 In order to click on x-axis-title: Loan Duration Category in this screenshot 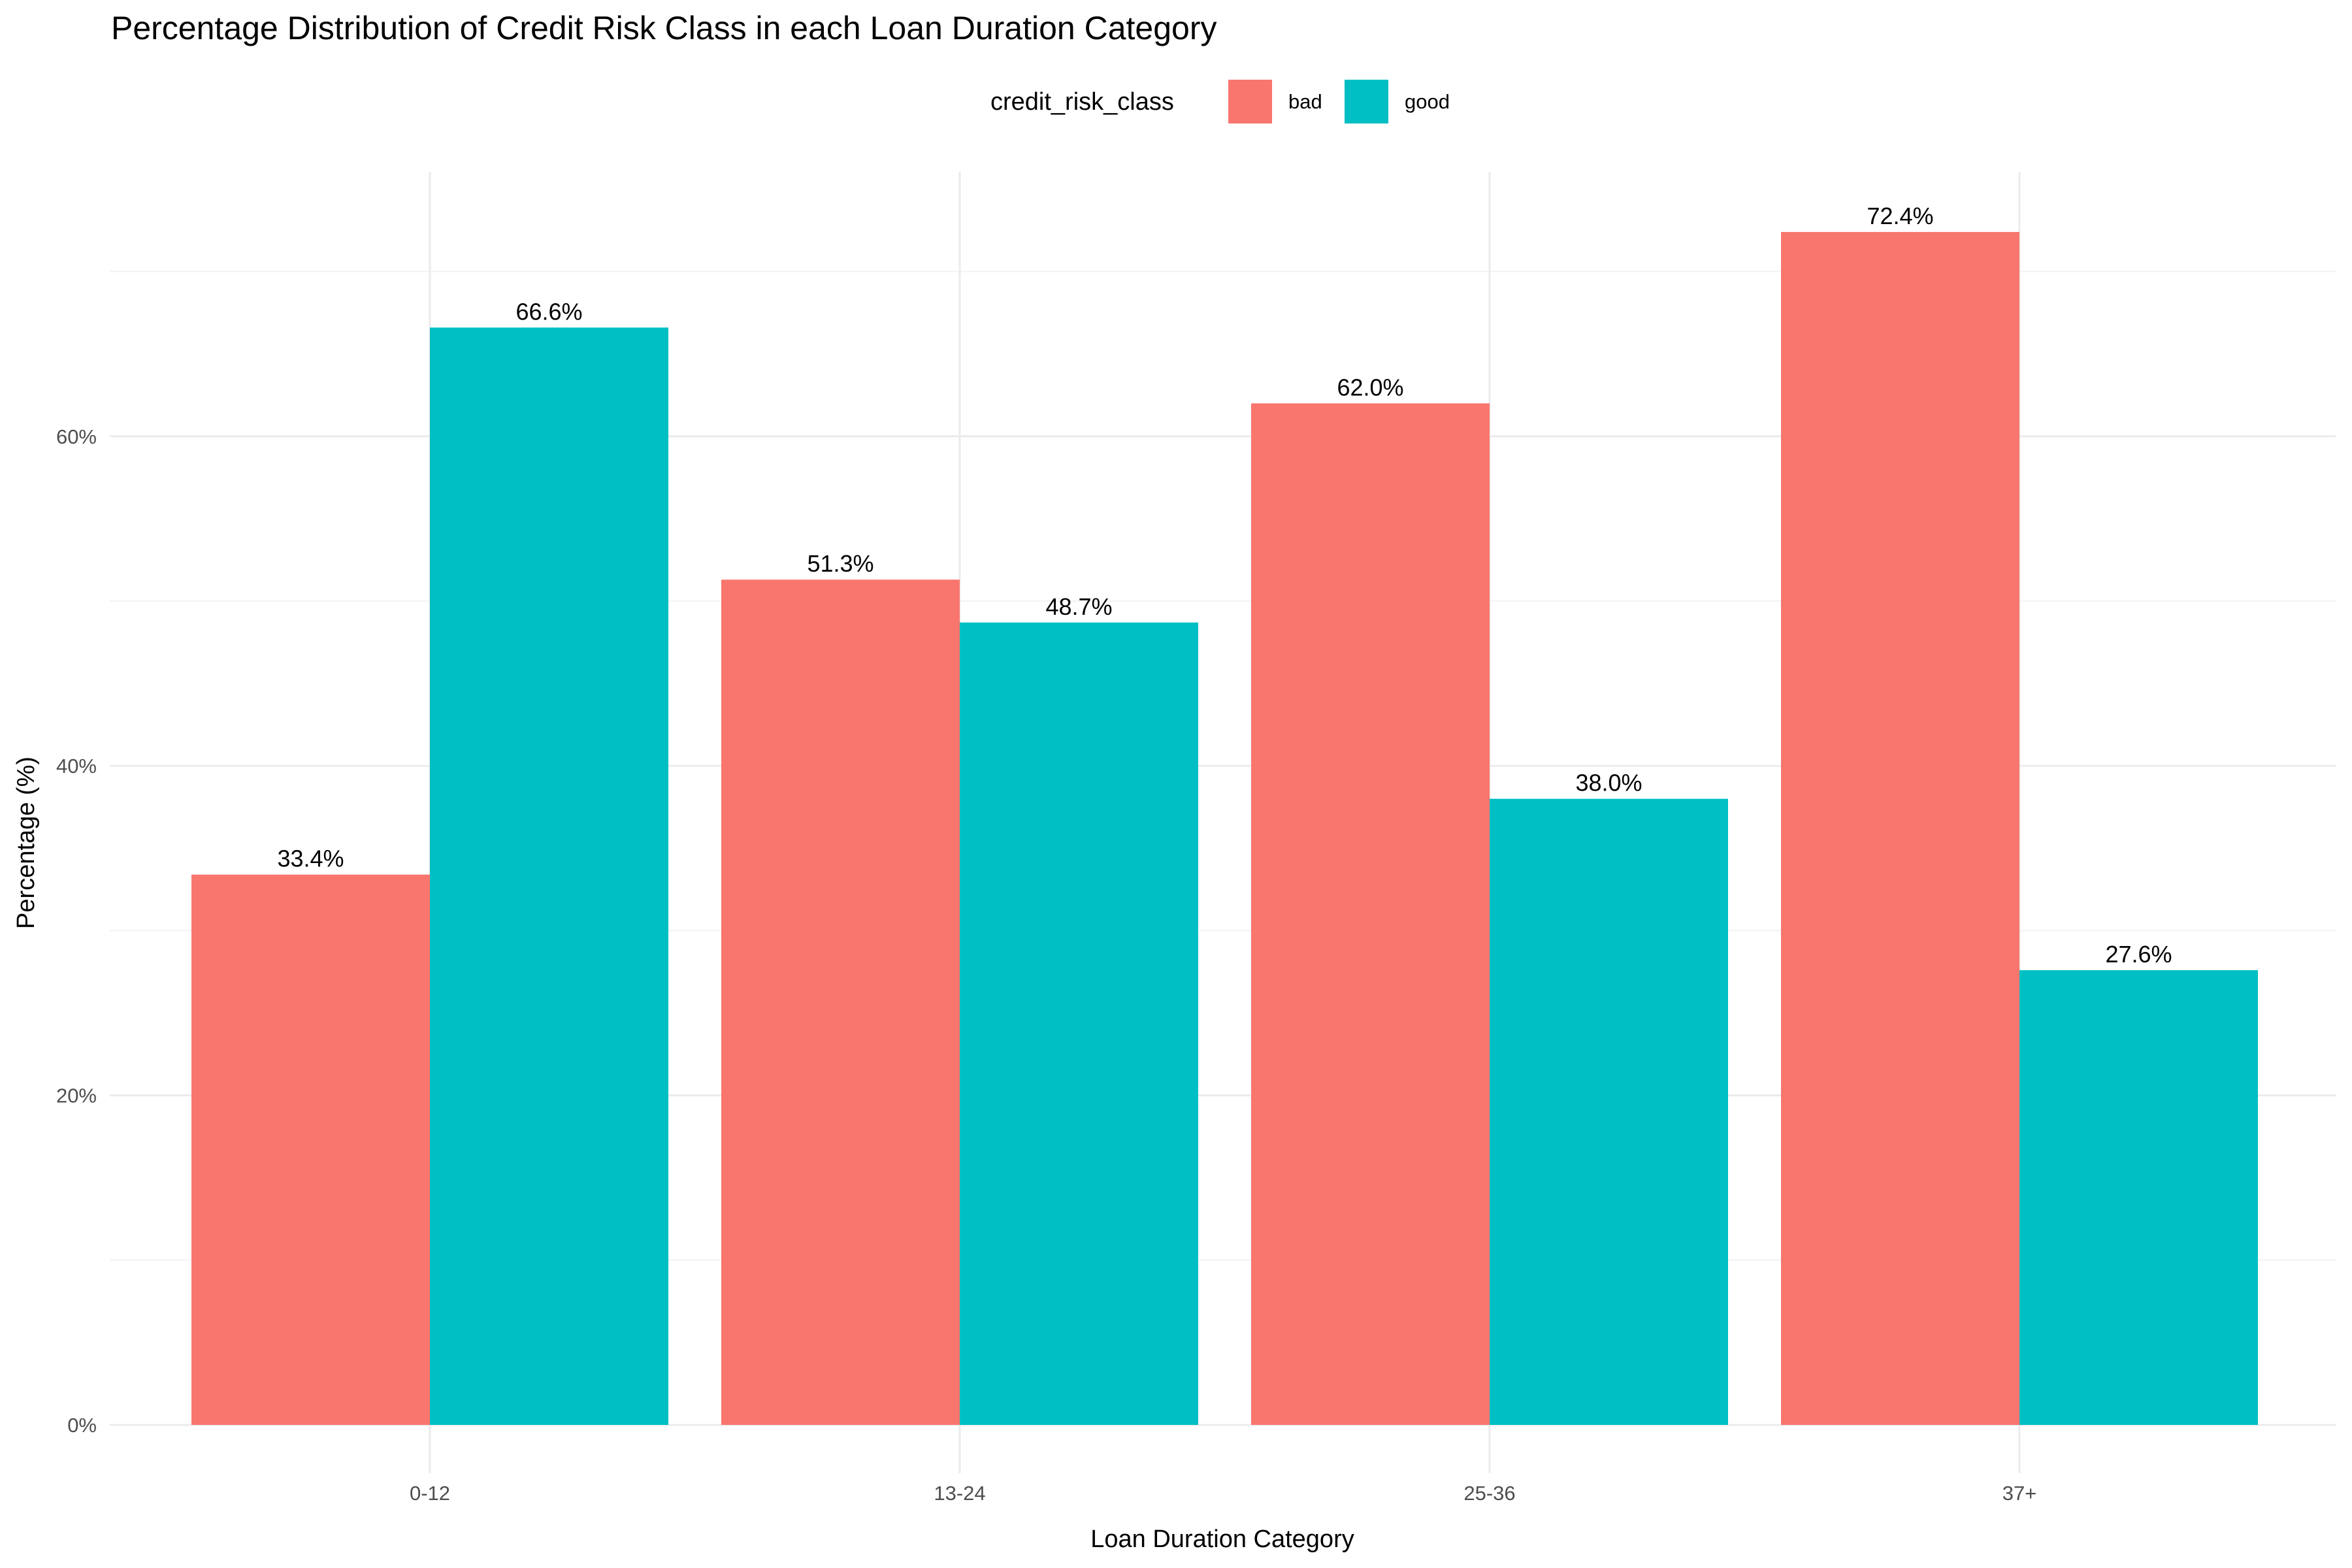, I will do `click(1222, 1539)`.